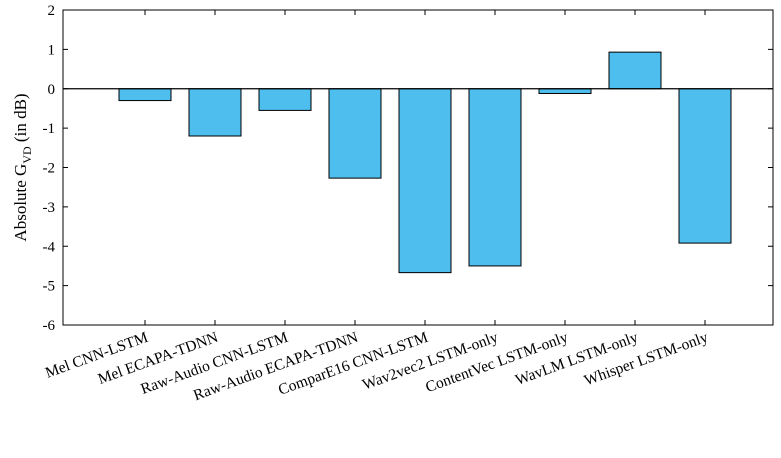 The height and width of the screenshot is (458, 781). Describe the element at coordinates (49, 169) in the screenshot. I see `y-tick-label-4: -2` at that location.